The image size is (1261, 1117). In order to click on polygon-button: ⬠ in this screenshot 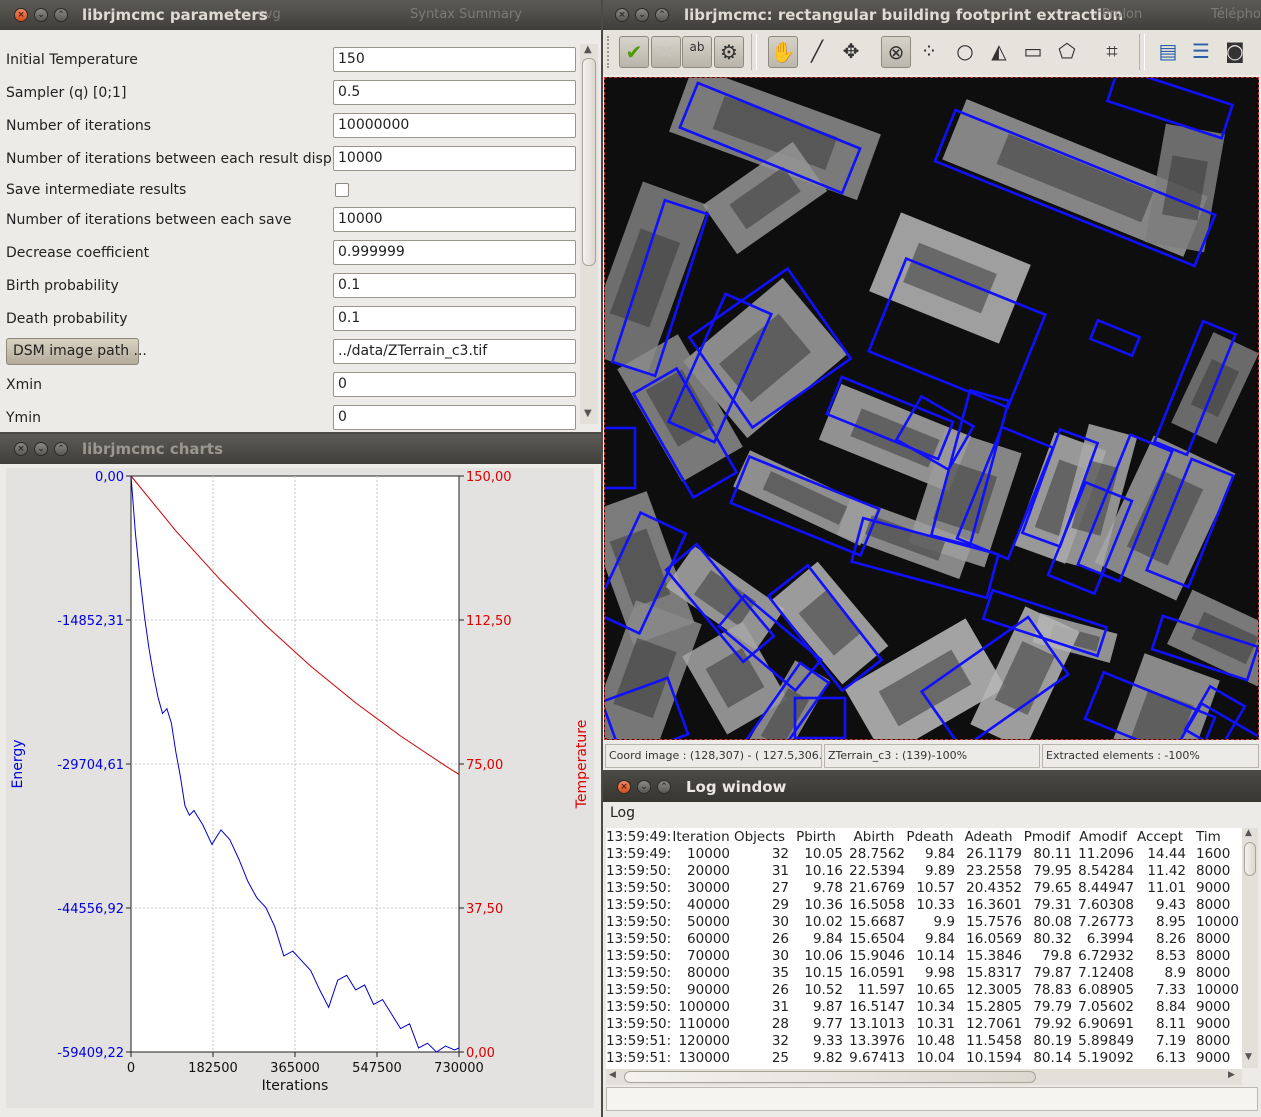, I will do `click(1067, 52)`.